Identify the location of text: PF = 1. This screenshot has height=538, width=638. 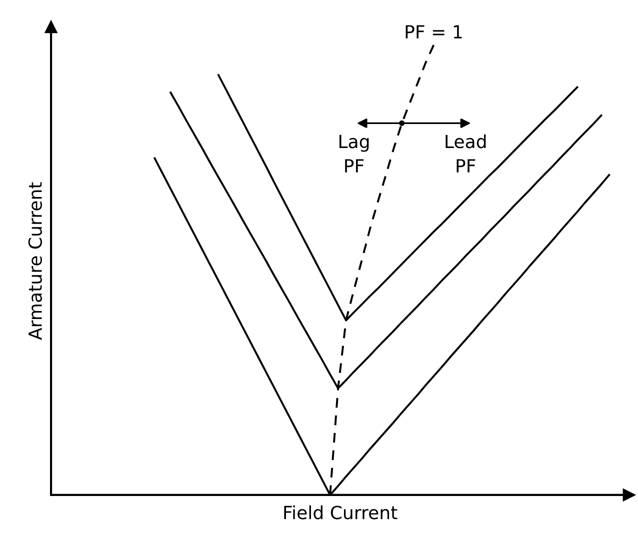
(434, 31).